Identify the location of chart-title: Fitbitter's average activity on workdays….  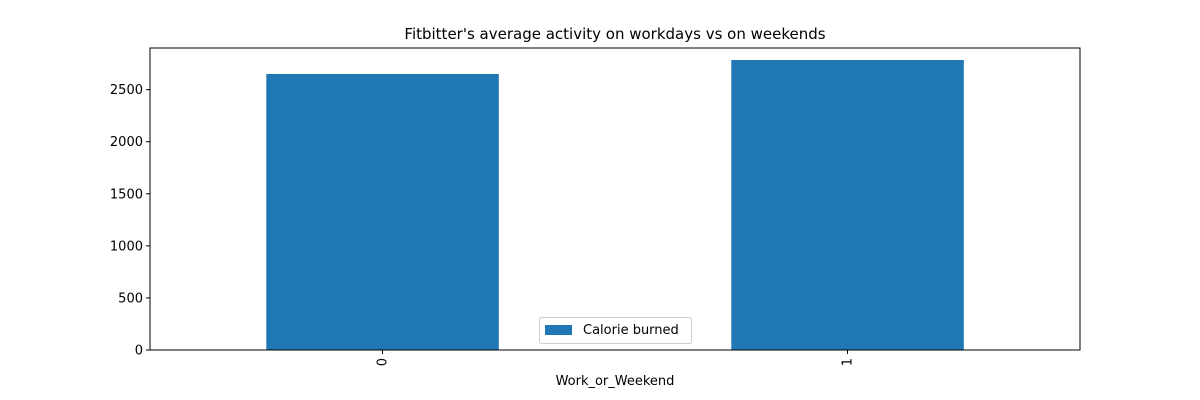
(614, 34).